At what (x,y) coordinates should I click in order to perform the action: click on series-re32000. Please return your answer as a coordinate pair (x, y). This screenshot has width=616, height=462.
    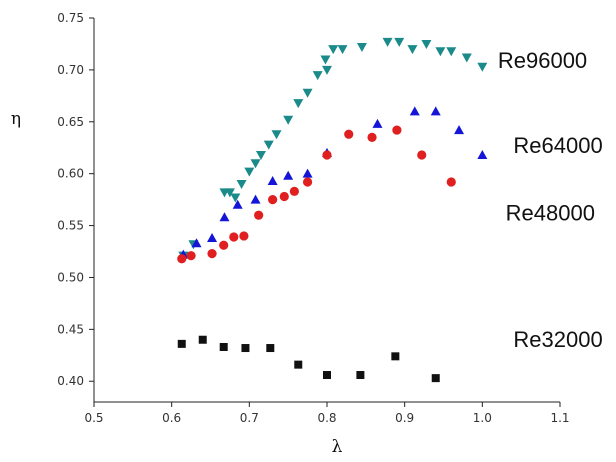
    Looking at the image, I should click on (308, 359).